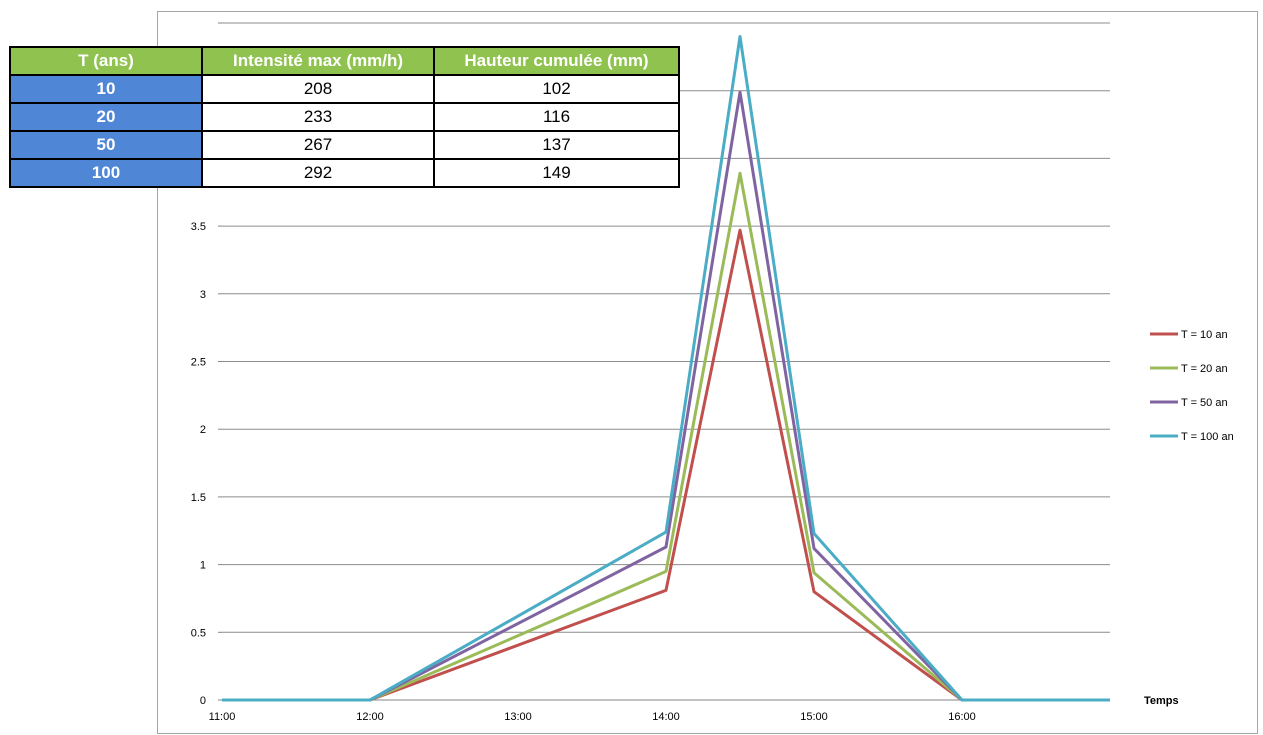 The height and width of the screenshot is (735, 1263). What do you see at coordinates (556, 173) in the screenshot?
I see `depth-cell: 149` at bounding box center [556, 173].